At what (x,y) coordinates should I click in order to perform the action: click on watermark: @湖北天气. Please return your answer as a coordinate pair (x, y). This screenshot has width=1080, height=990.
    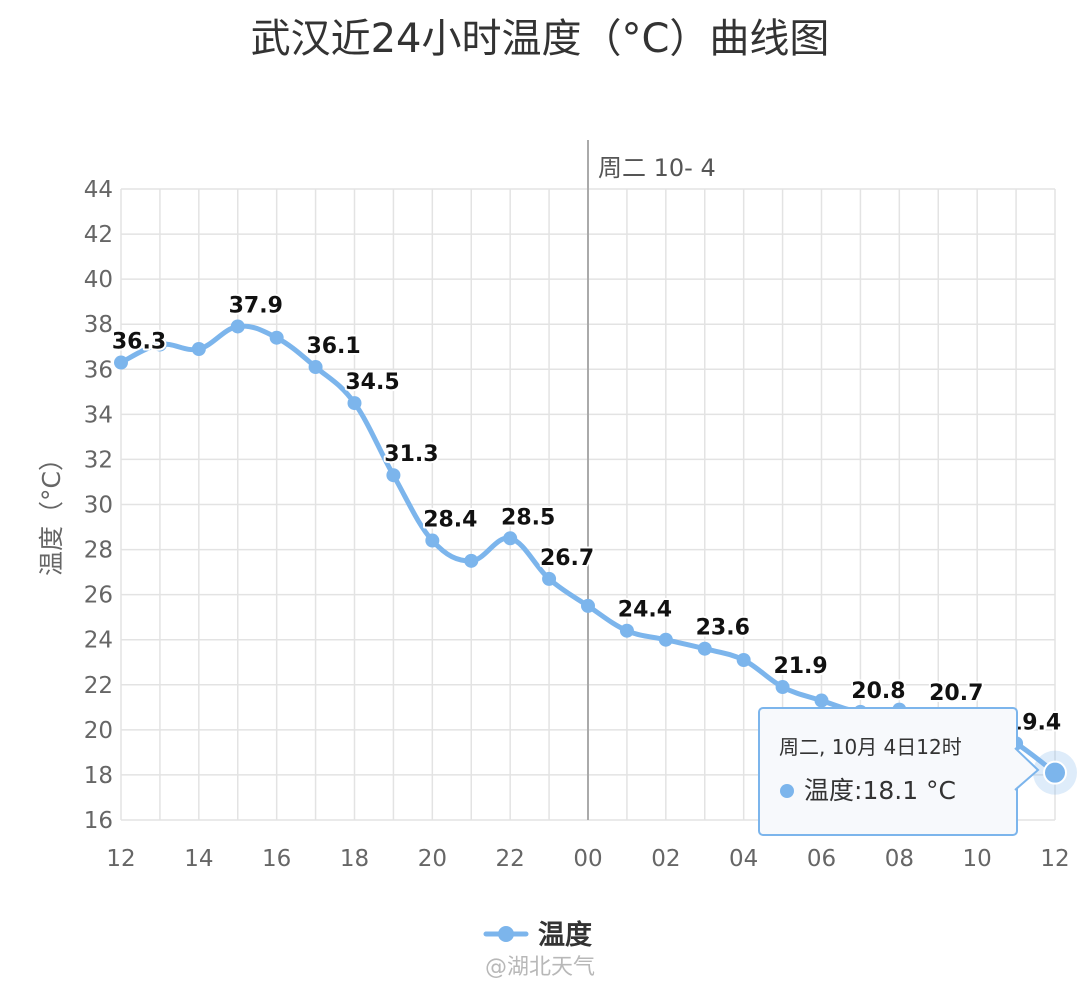
    Looking at the image, I should click on (540, 967).